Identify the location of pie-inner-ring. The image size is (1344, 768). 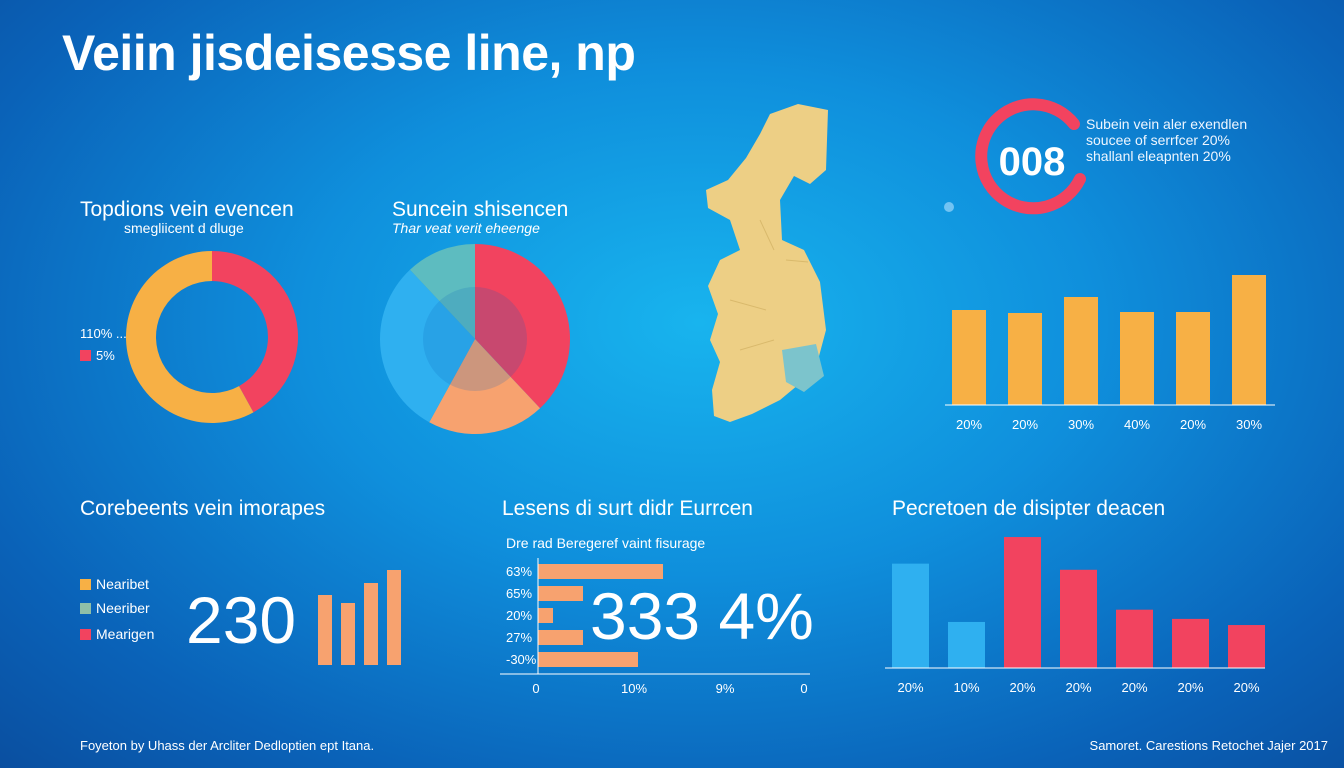
(475, 339).